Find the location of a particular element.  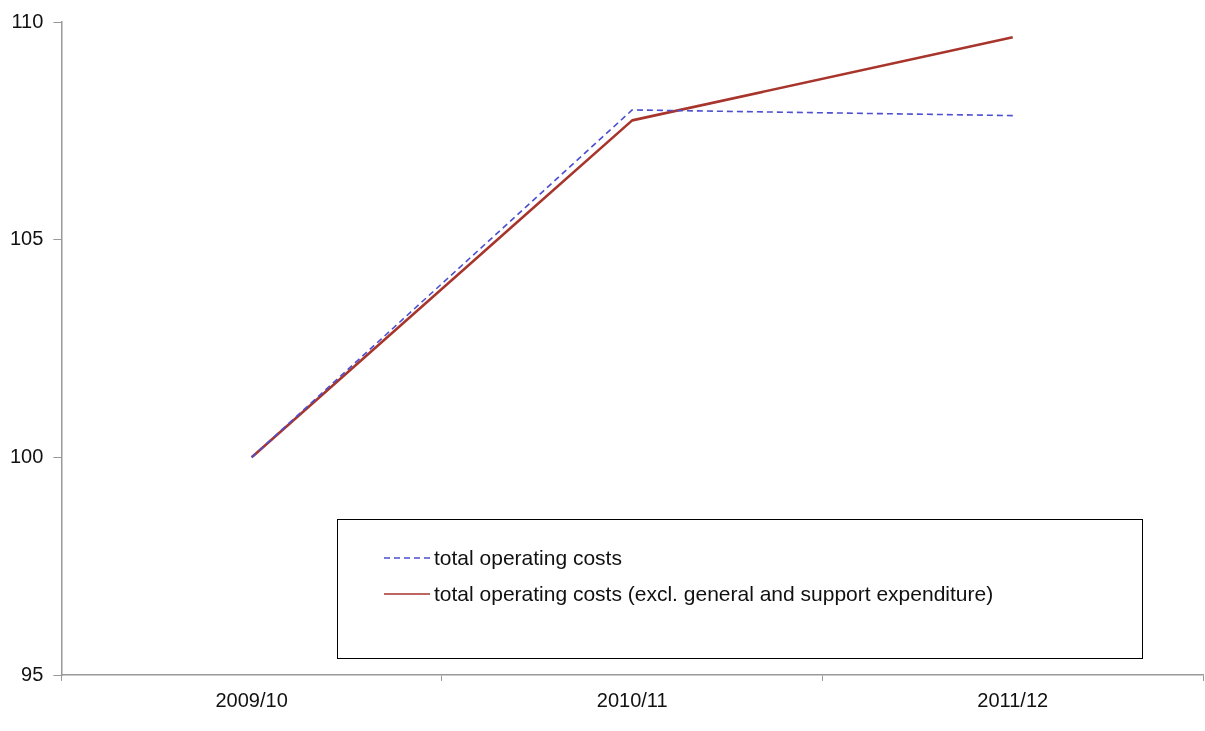

legend-label: total operating costs is located at coordinates (528, 558).